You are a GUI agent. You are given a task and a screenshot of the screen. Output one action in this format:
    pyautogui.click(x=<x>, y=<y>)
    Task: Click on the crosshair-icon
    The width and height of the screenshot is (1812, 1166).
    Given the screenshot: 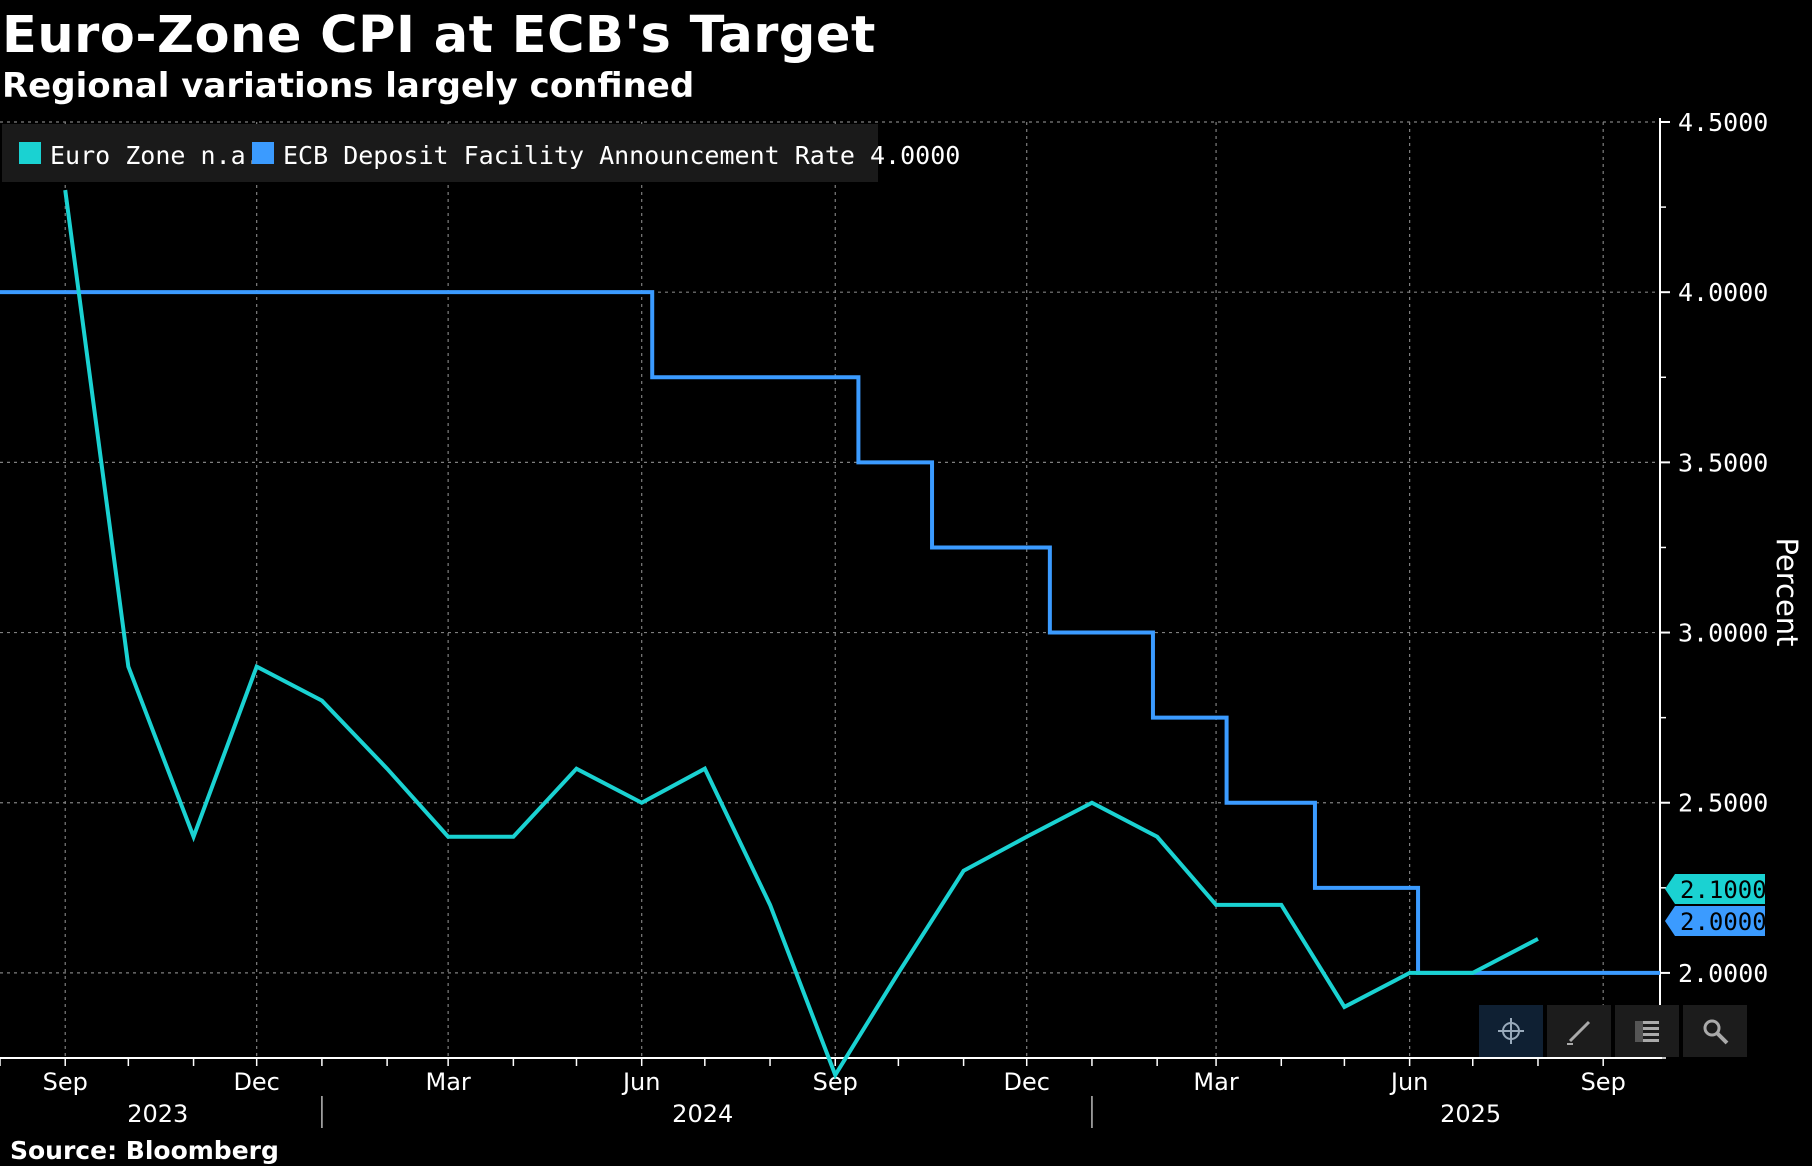 What is the action you would take?
    pyautogui.click(x=1511, y=1031)
    